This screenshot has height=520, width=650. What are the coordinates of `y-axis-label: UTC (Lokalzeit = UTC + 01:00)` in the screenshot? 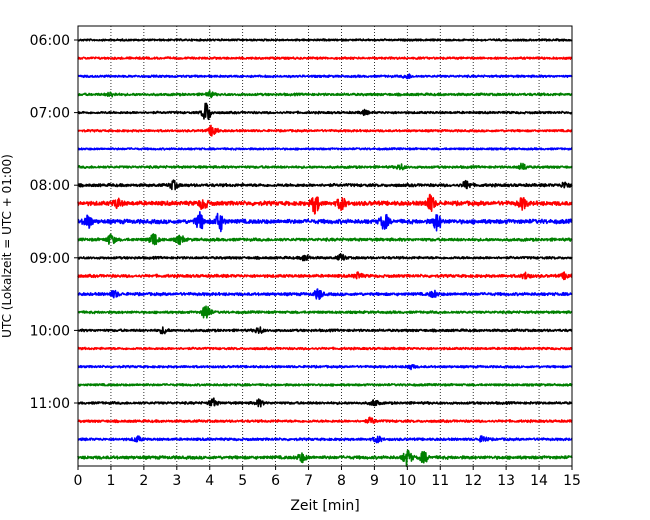 It's located at (7, 246).